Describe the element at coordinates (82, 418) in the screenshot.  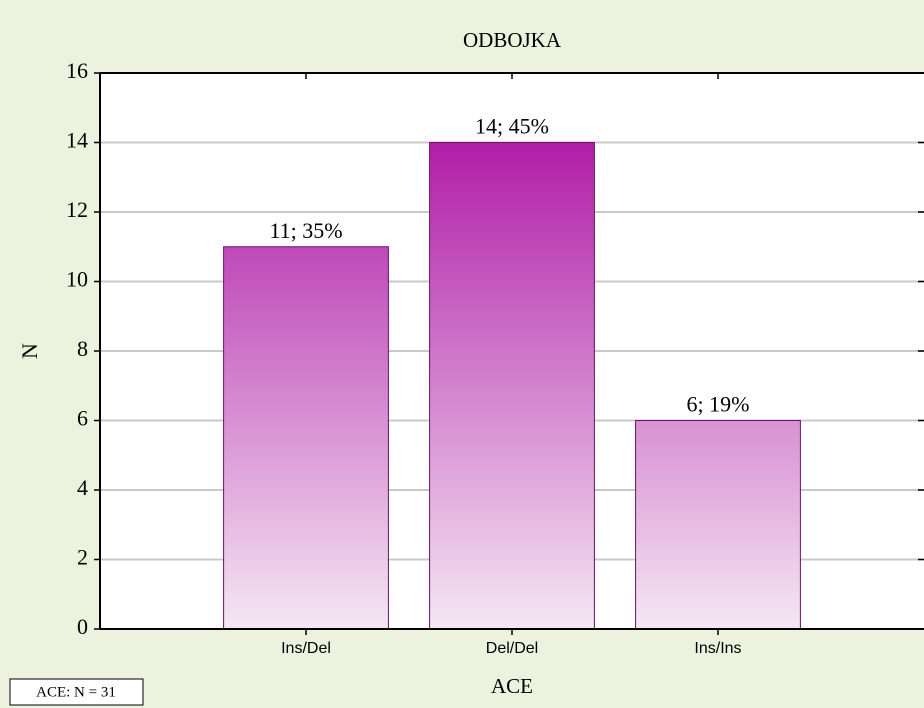
I see `y-tick-label: 6` at that location.